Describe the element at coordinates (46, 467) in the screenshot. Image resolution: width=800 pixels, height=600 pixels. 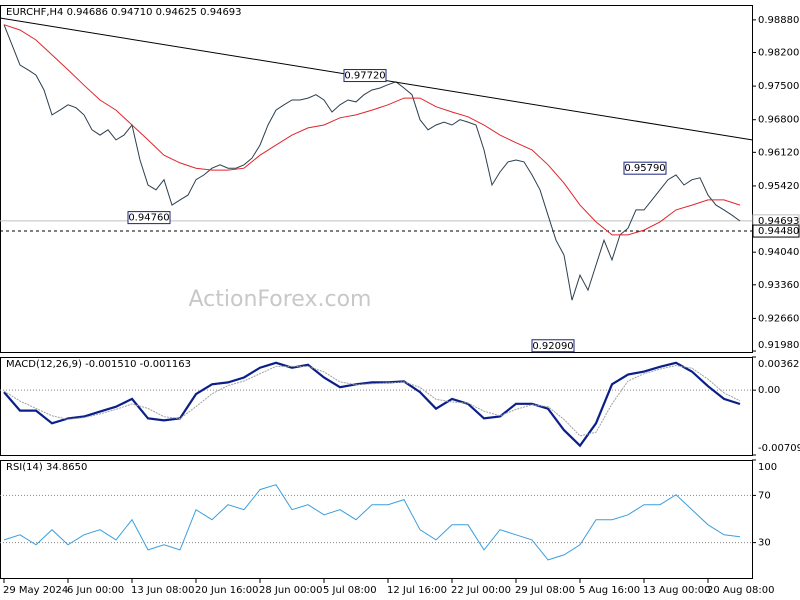
I see `panel-title: RSI(14) 34.8650` at that location.